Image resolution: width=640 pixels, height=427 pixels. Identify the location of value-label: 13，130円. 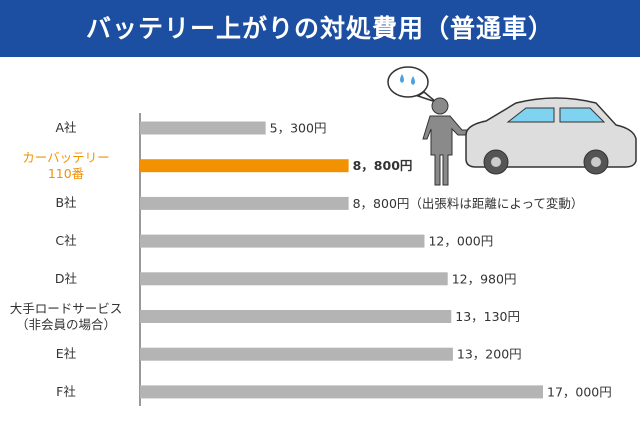
(487, 316).